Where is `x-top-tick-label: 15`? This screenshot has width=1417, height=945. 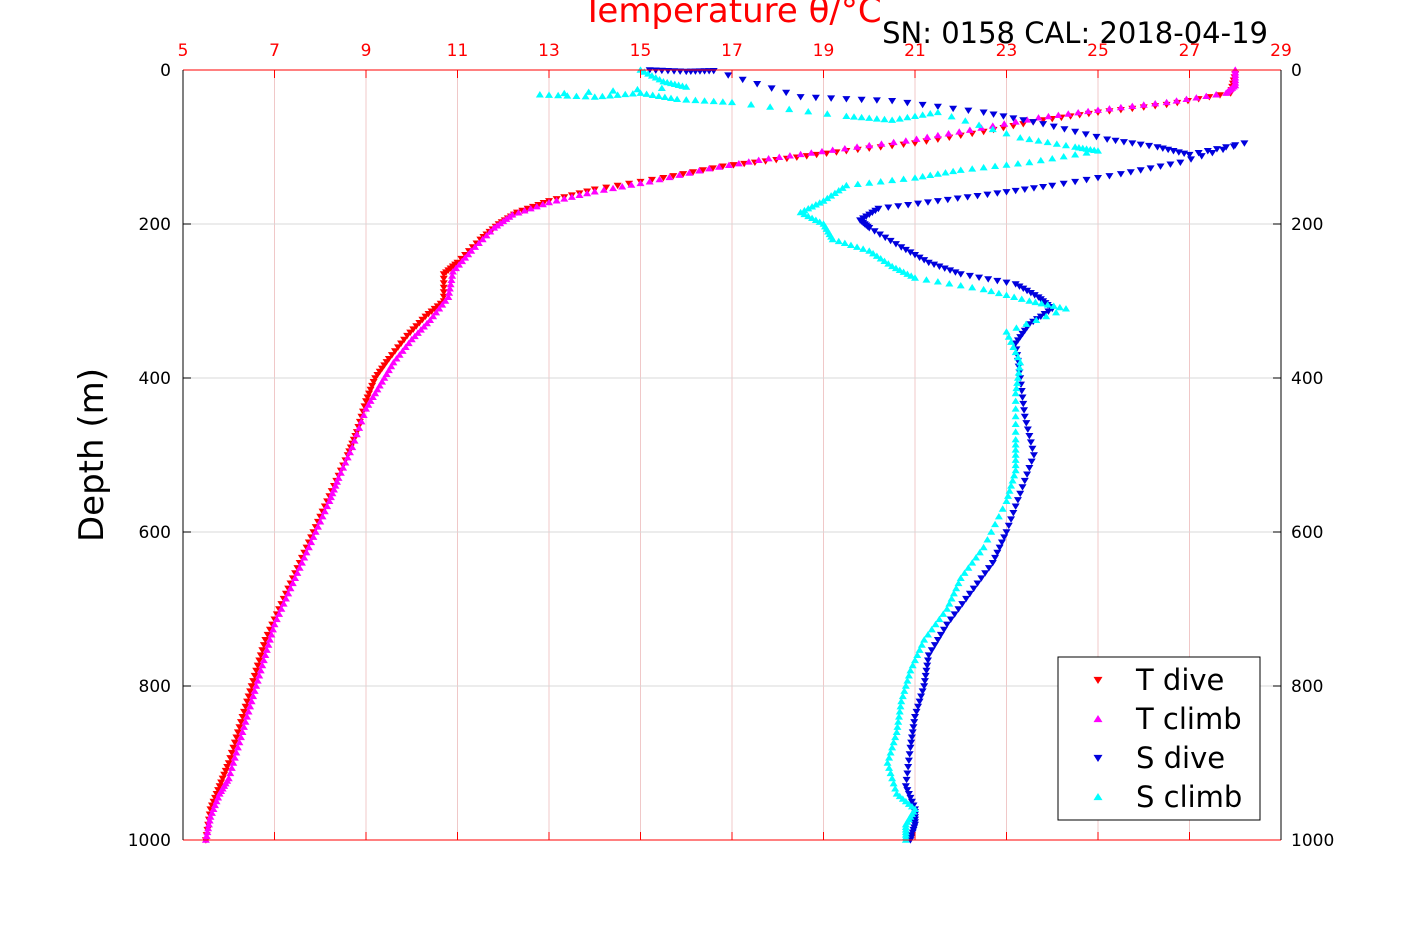 x-top-tick-label: 15 is located at coordinates (641, 51).